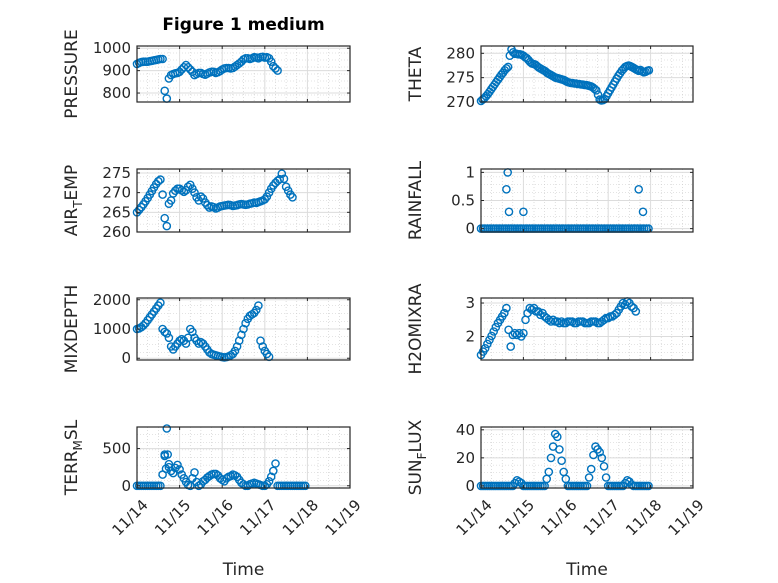 Image resolution: width=778 pixels, height=583 pixels. What do you see at coordinates (116, 212) in the screenshot?
I see `y-tick-label: 265` at bounding box center [116, 212].